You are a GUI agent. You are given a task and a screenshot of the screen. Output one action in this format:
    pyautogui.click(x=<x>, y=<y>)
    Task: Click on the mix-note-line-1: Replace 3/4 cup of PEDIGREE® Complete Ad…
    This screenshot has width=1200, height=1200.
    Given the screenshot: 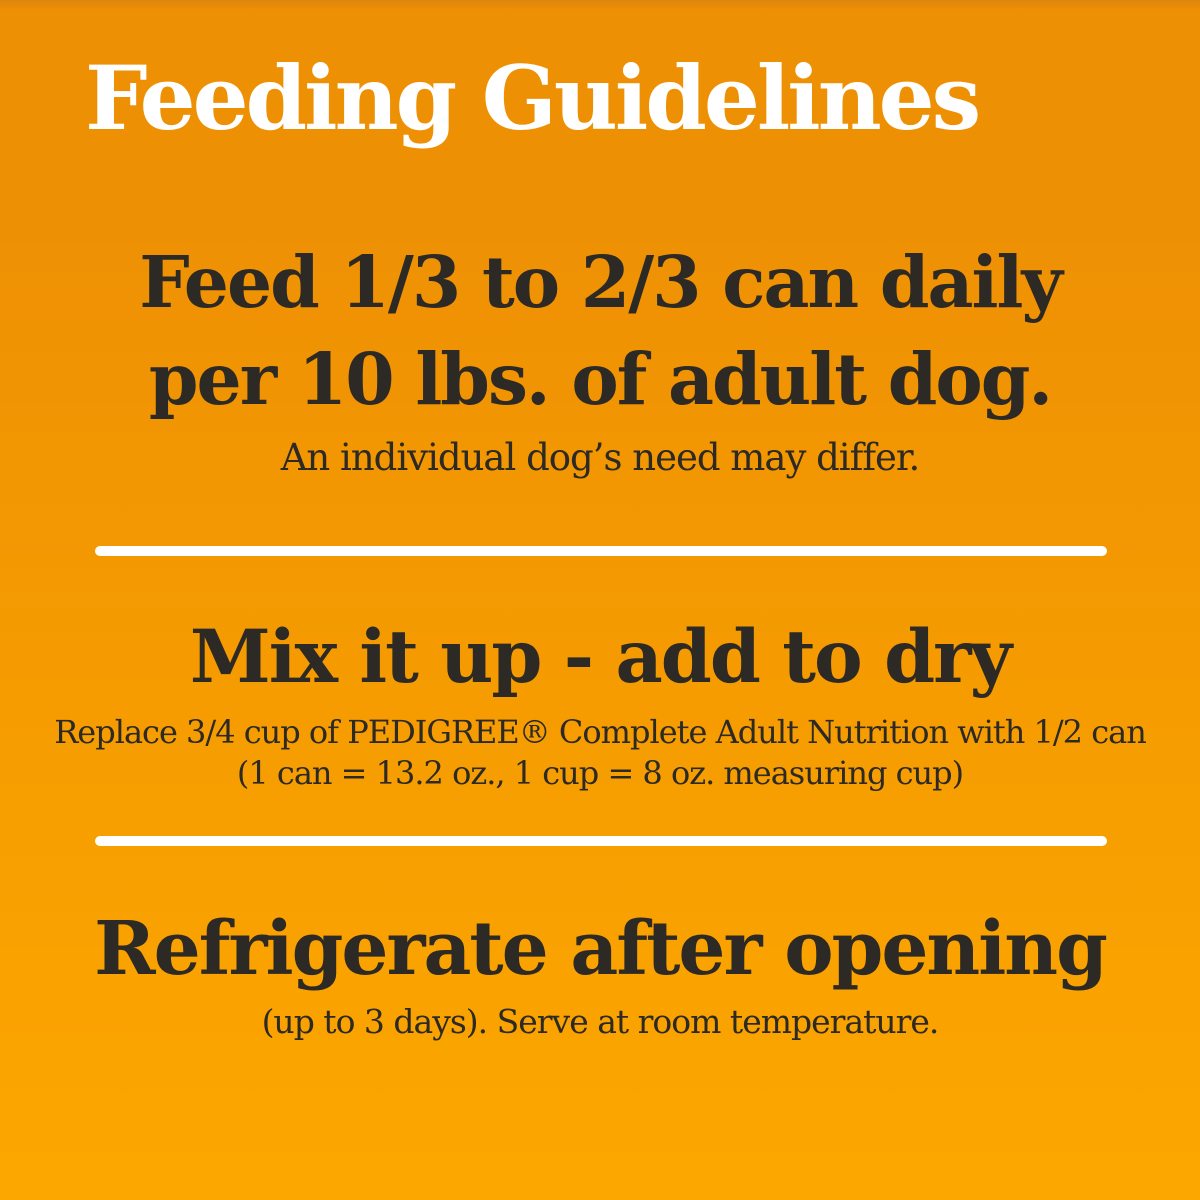 What is the action you would take?
    pyautogui.click(x=600, y=732)
    